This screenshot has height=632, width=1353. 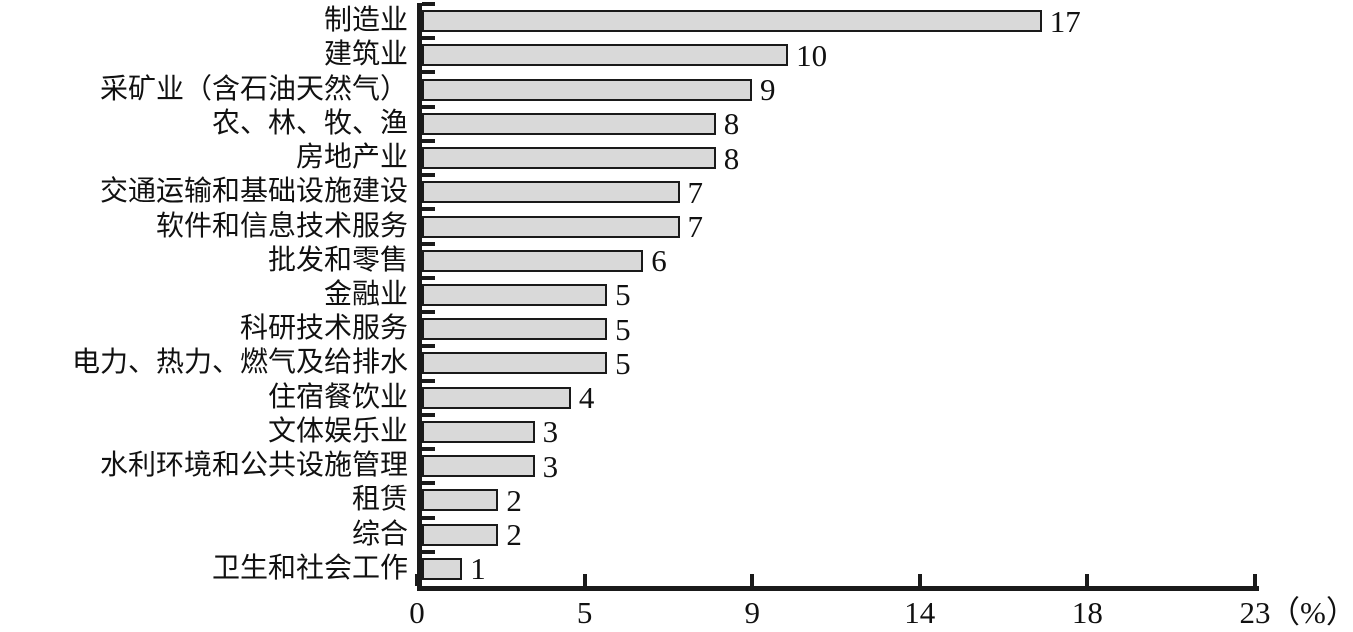 I want to click on bar-row: 文体娱乐业 3, so click(x=627, y=432).